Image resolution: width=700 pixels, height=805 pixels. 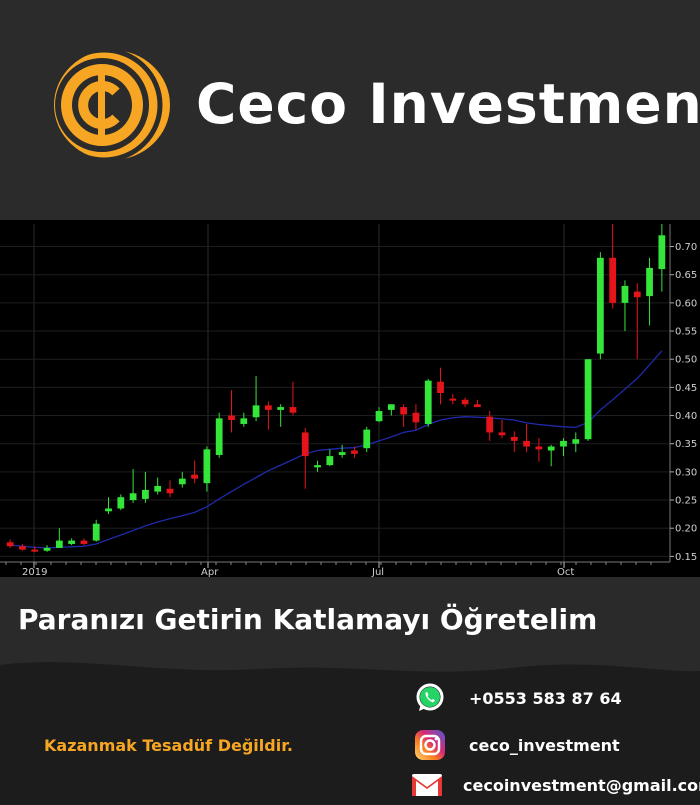 What do you see at coordinates (686, 247) in the screenshot?
I see `y-tick-label: 0.70` at bounding box center [686, 247].